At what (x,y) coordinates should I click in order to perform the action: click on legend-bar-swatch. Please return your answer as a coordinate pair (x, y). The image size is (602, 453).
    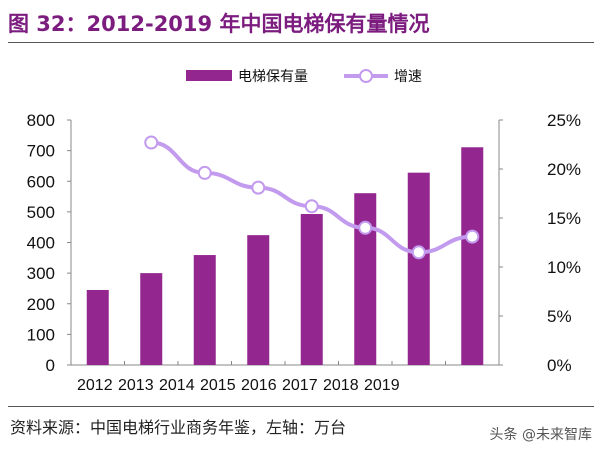
    Looking at the image, I should click on (209, 75).